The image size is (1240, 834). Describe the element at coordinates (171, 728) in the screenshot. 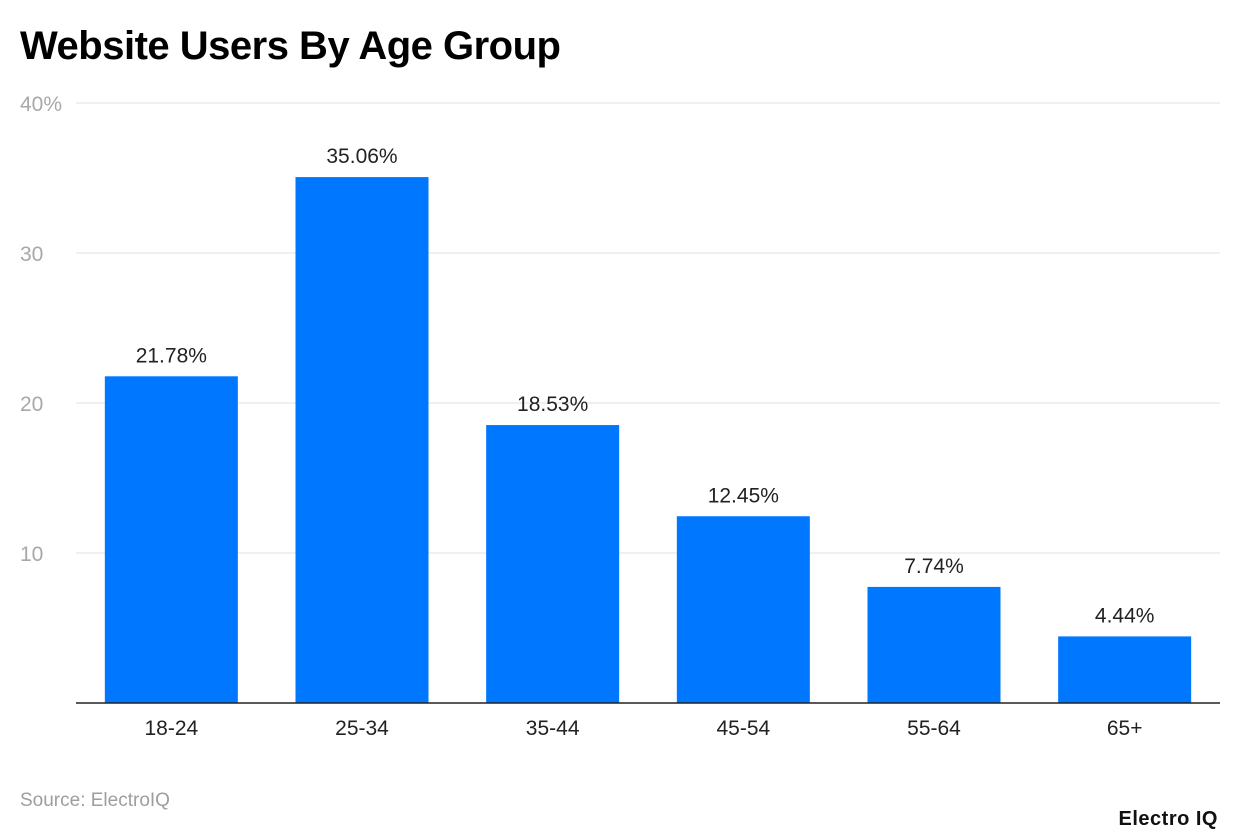

I see `x-tick-label: 18-24` at that location.